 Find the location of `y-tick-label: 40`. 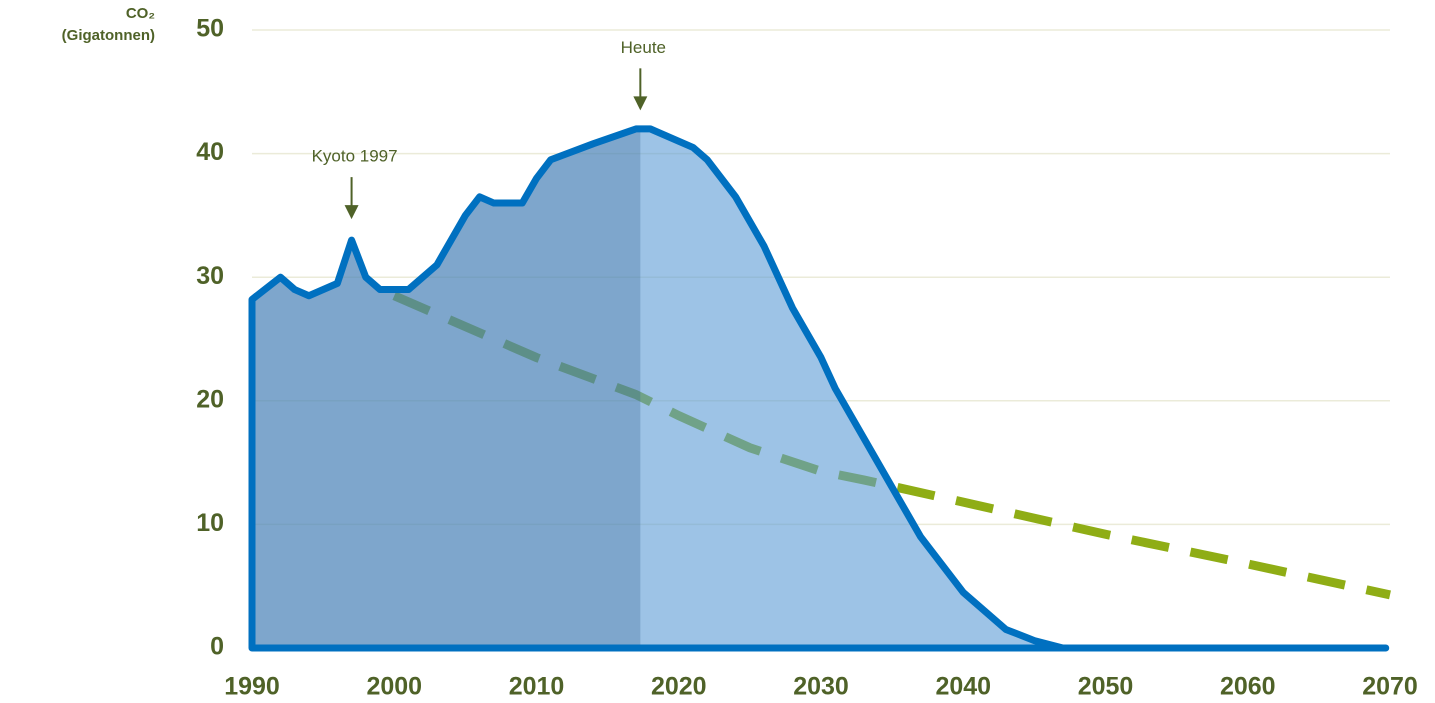

y-tick-label: 40 is located at coordinates (210, 152).